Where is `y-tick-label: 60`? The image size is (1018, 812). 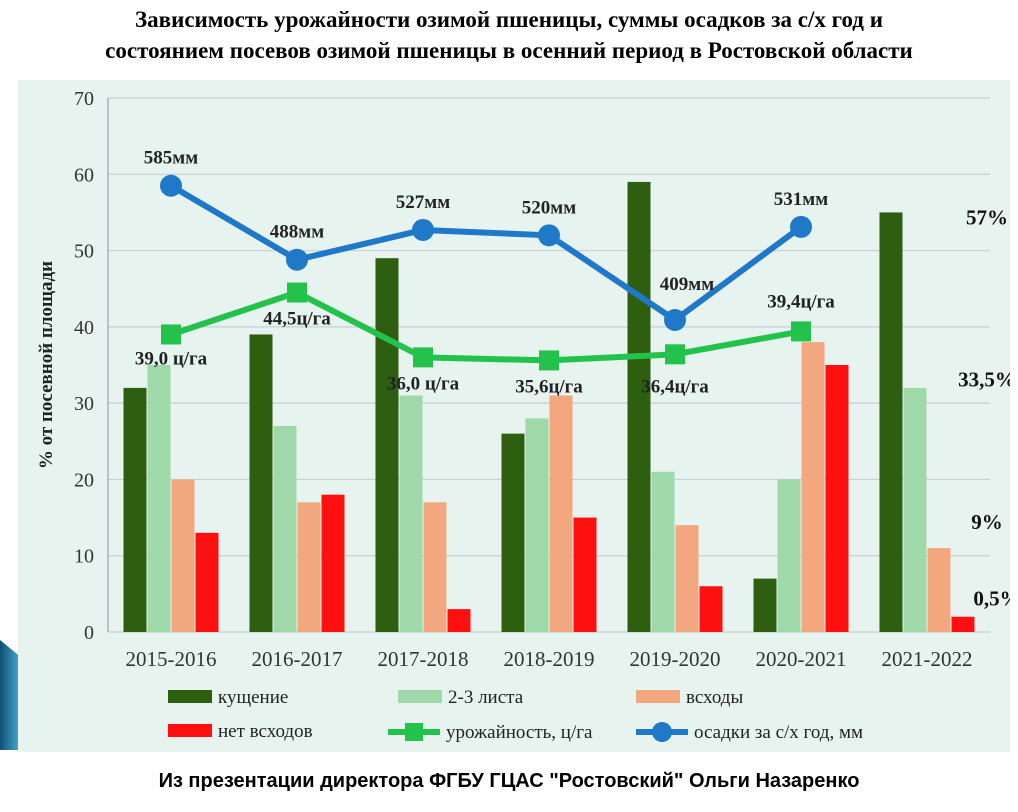
y-tick-label: 60 is located at coordinates (84, 175).